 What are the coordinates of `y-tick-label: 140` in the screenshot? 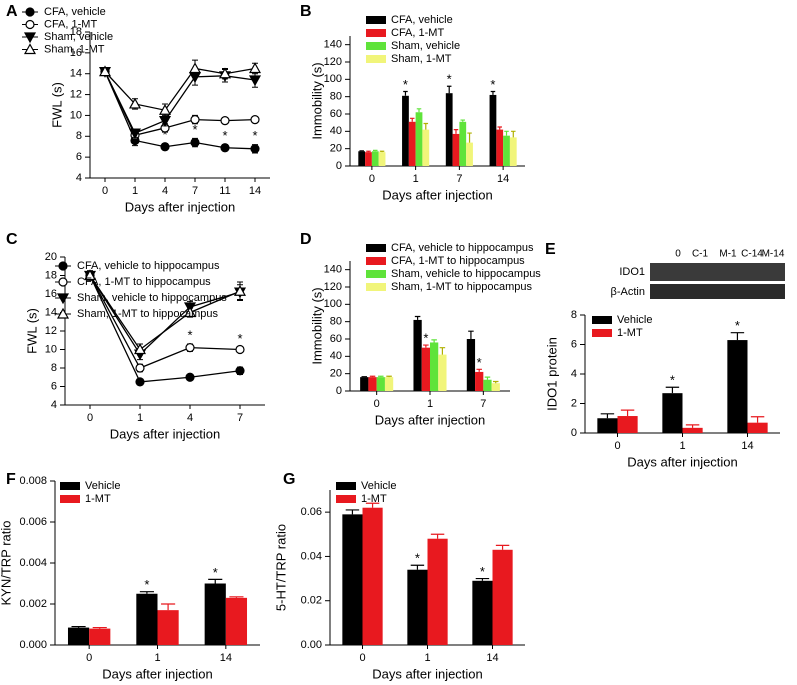 It's located at (333, 270).